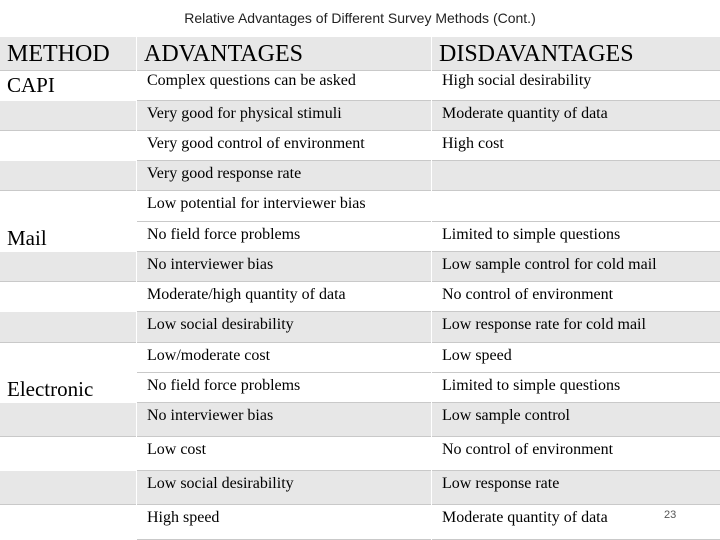 The height and width of the screenshot is (540, 720). I want to click on header-disadvantages: DISDAVANTAGES, so click(576, 54).